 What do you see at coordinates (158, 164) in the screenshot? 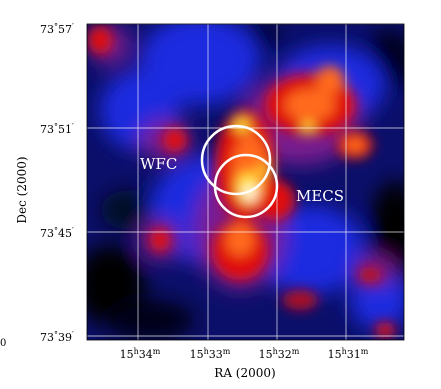
I see `wfc-label: WFC` at bounding box center [158, 164].